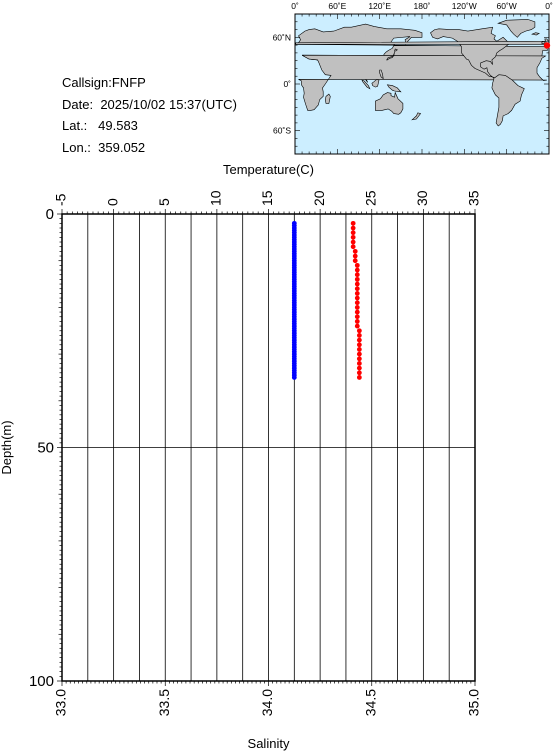 This screenshot has height=751, width=553. Describe the element at coordinates (474, 702) in the screenshot. I see `bottom-tick-label: 35.0` at that location.